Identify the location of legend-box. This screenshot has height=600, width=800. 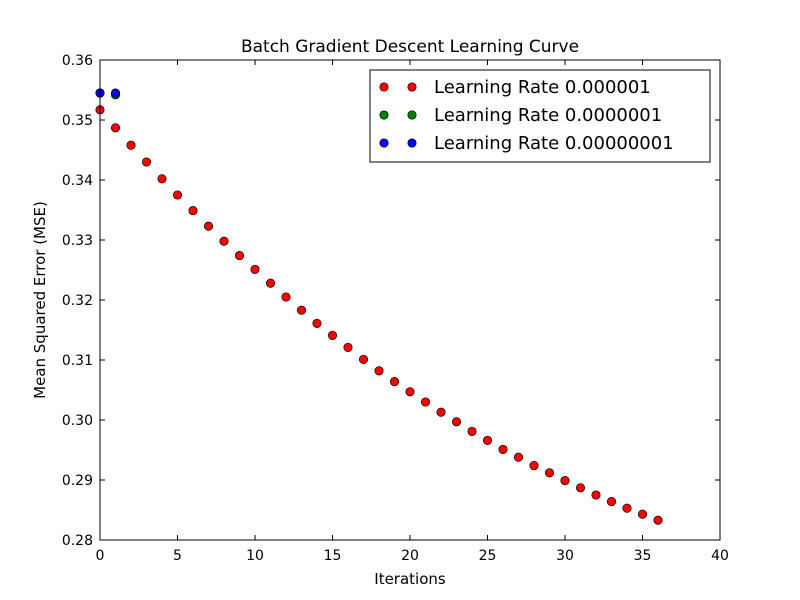
(540, 116).